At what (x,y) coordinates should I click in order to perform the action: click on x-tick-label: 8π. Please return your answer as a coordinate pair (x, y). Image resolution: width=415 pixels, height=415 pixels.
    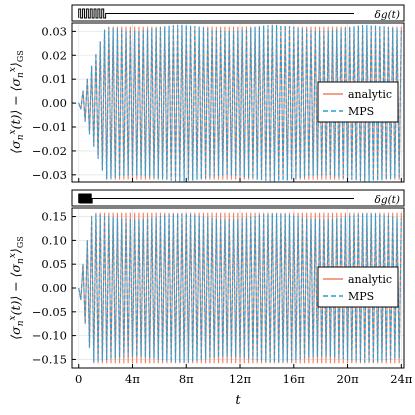
    Looking at the image, I should click on (186, 379).